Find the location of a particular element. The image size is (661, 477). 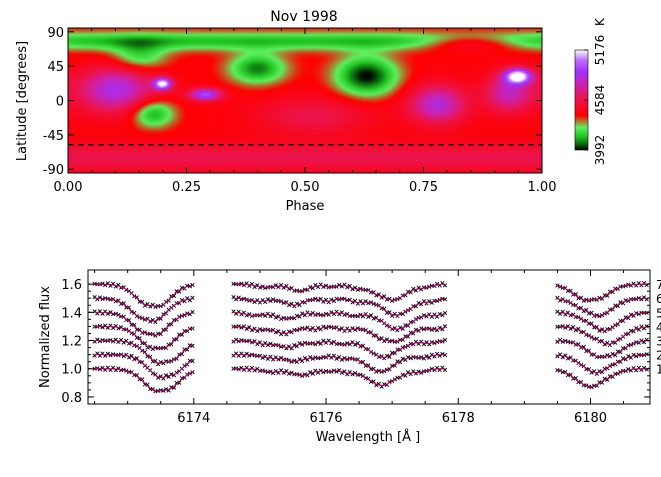

profile-y-tick-label: 1.0 is located at coordinates (71, 370).